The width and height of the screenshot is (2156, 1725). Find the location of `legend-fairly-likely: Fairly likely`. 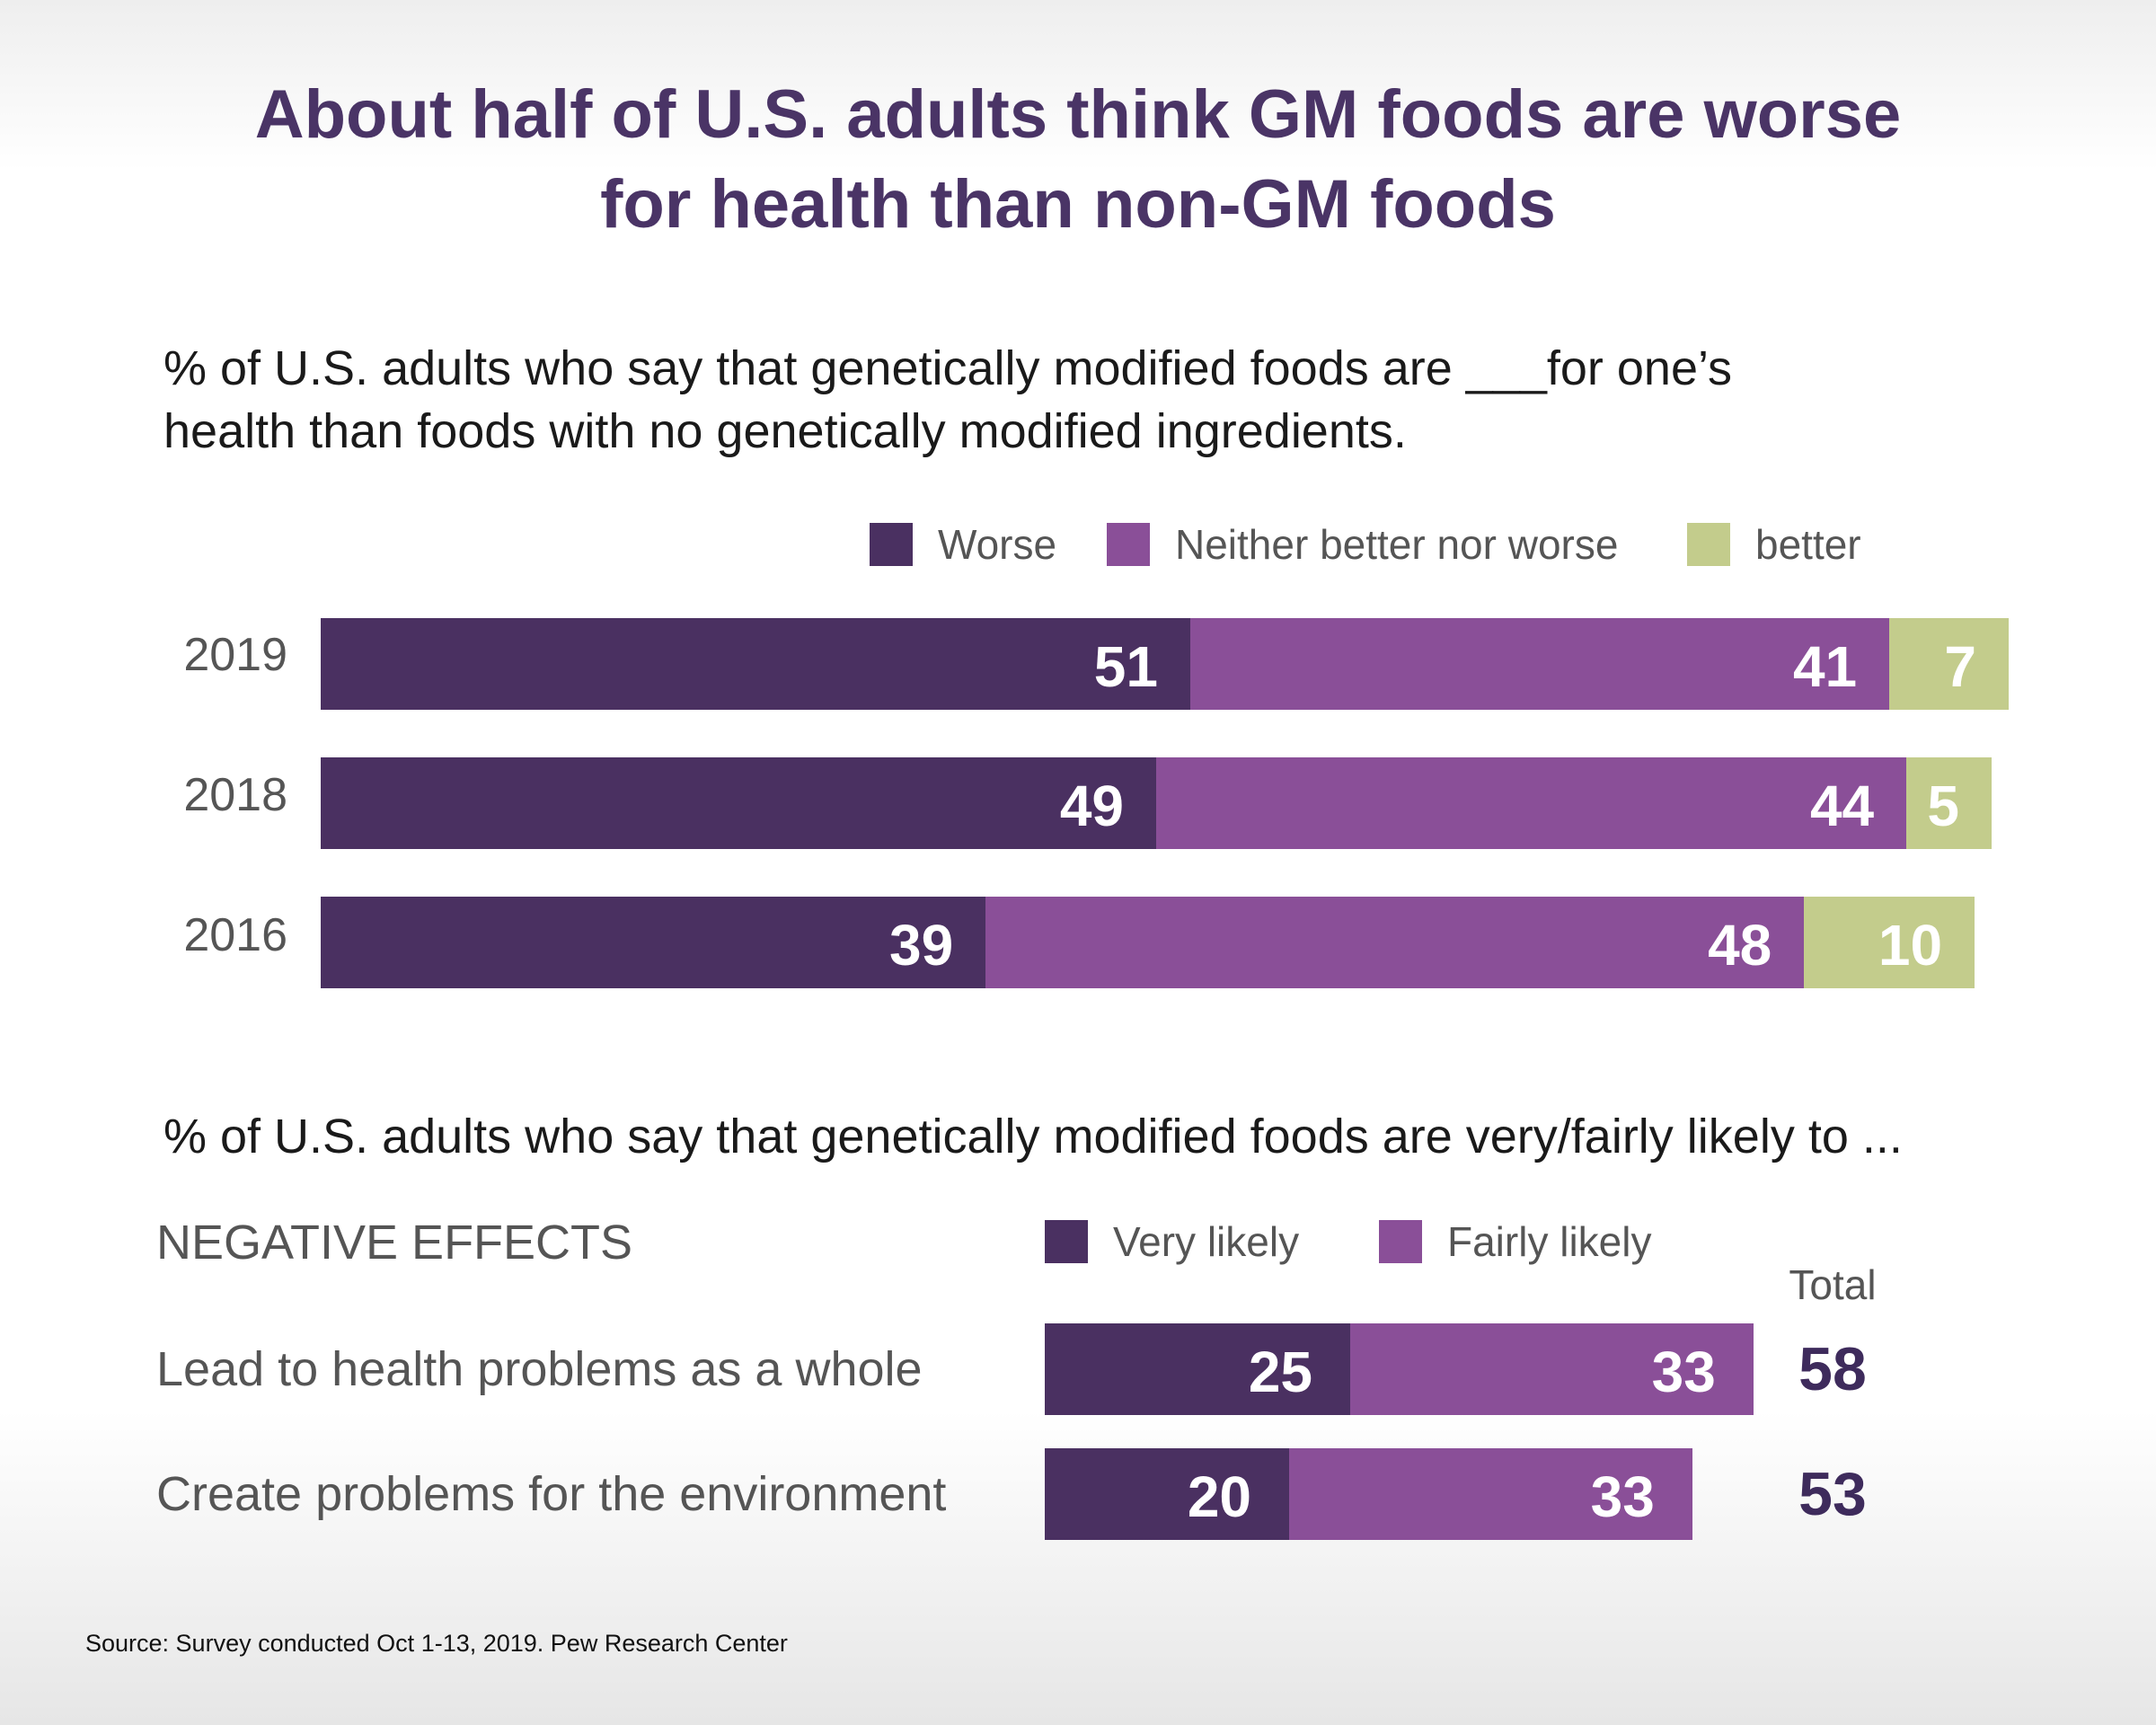

legend-fairly-likely: Fairly likely is located at coordinates (1515, 1242).